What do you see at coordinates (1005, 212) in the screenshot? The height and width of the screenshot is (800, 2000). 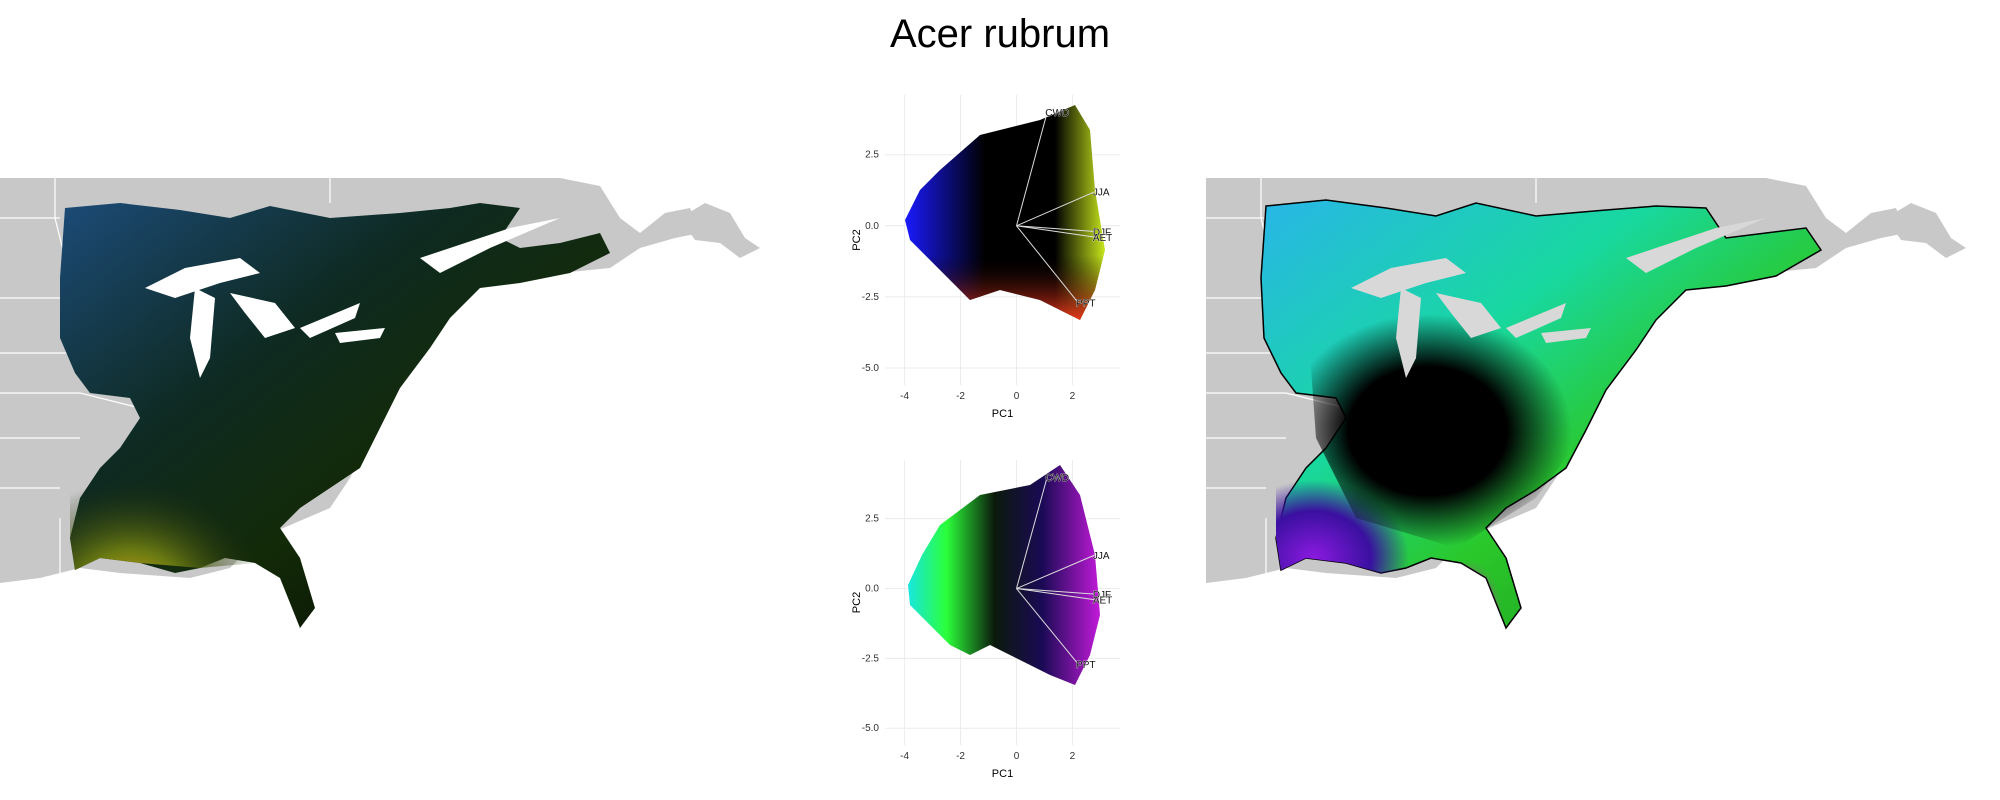 I see `pca-cloud-bottom` at bounding box center [1005, 212].